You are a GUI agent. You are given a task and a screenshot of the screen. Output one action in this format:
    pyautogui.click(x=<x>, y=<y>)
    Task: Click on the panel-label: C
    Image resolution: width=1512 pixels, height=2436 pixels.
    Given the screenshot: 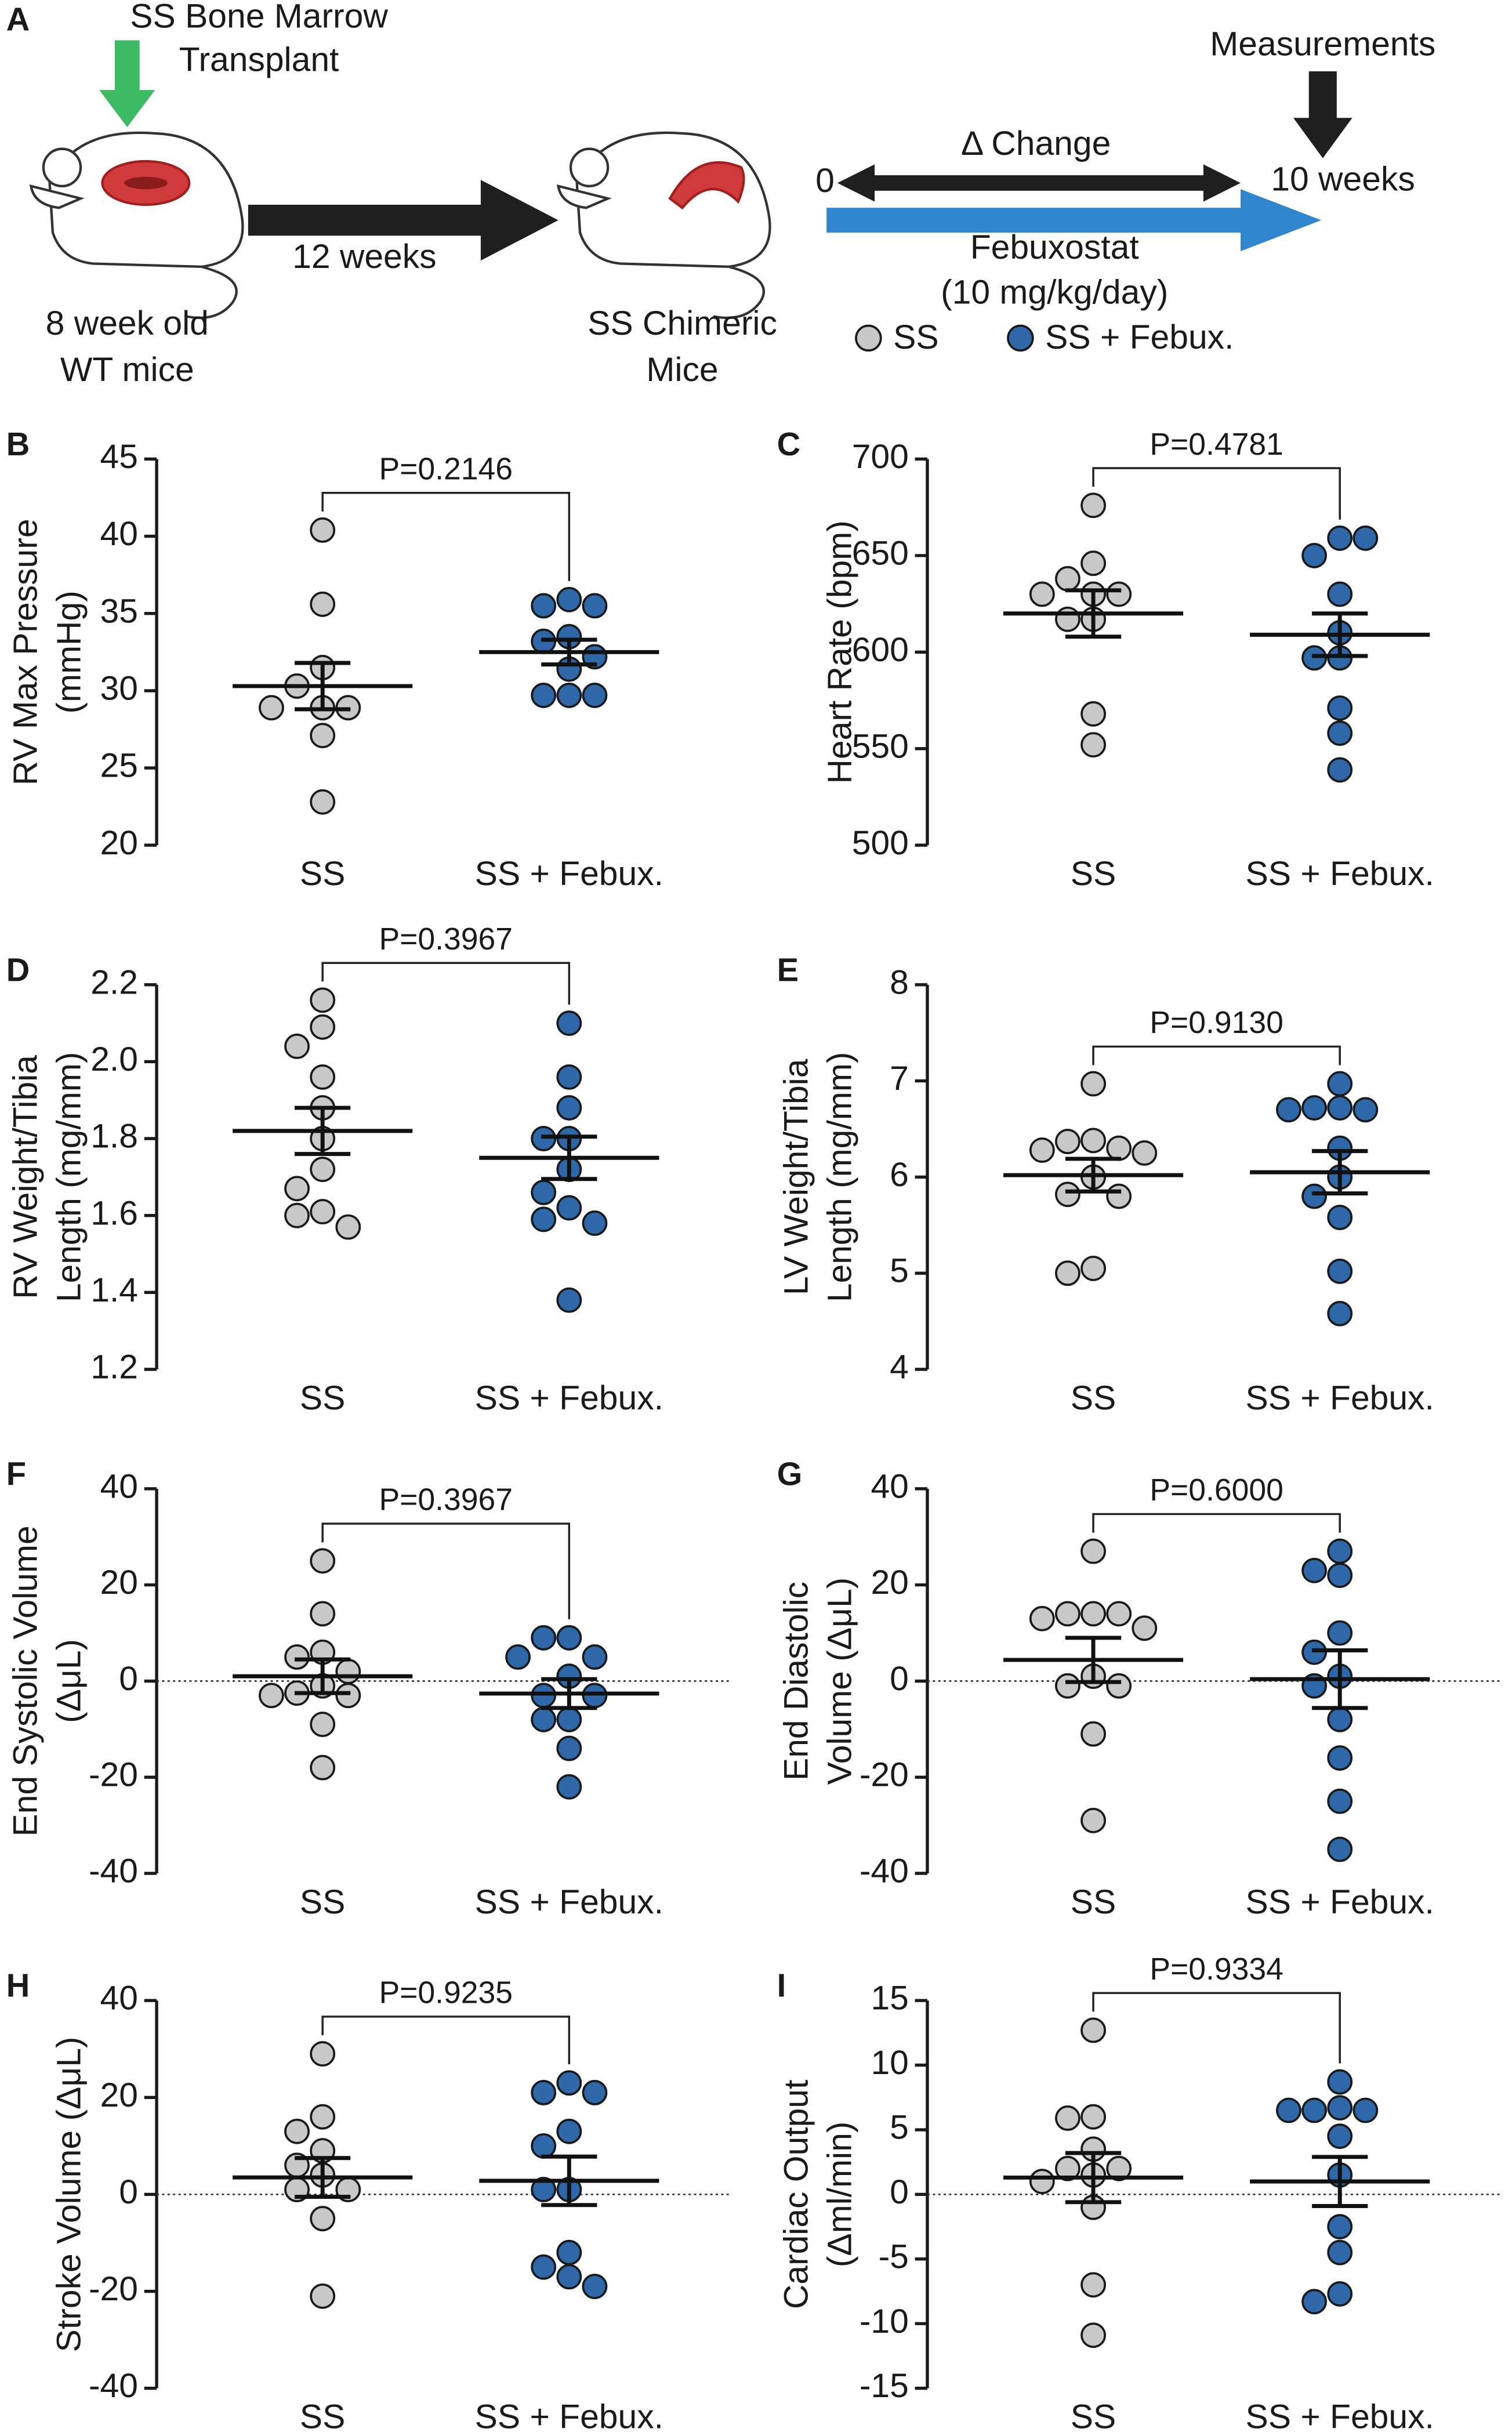 What is the action you would take?
    pyautogui.click(x=789, y=444)
    